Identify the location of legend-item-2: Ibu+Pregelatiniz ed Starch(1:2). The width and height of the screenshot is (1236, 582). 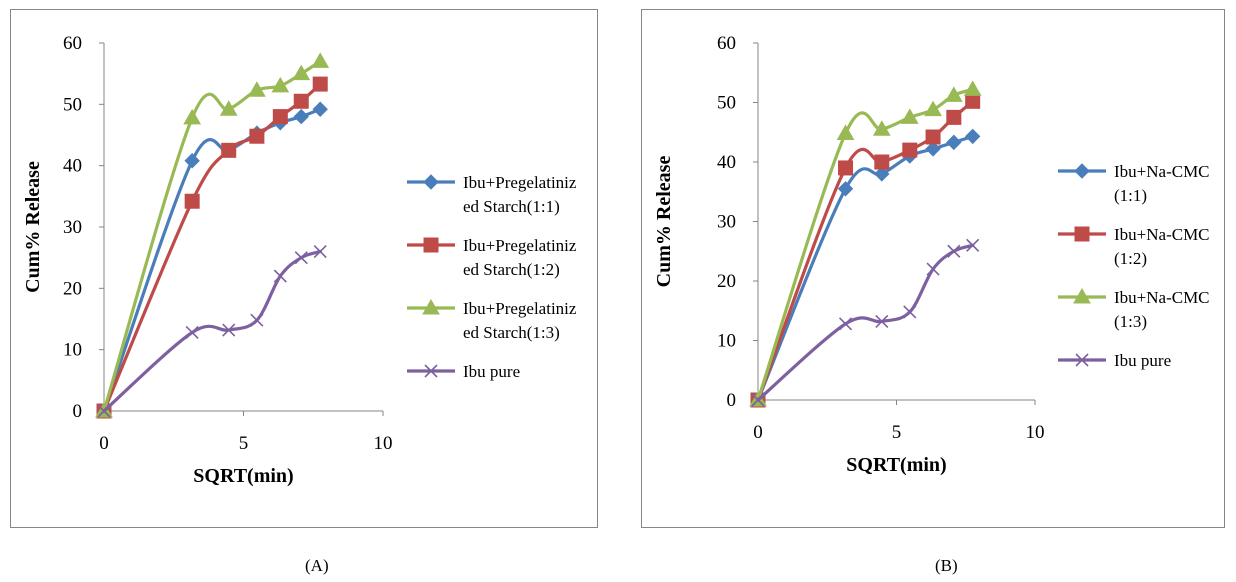
(492, 257).